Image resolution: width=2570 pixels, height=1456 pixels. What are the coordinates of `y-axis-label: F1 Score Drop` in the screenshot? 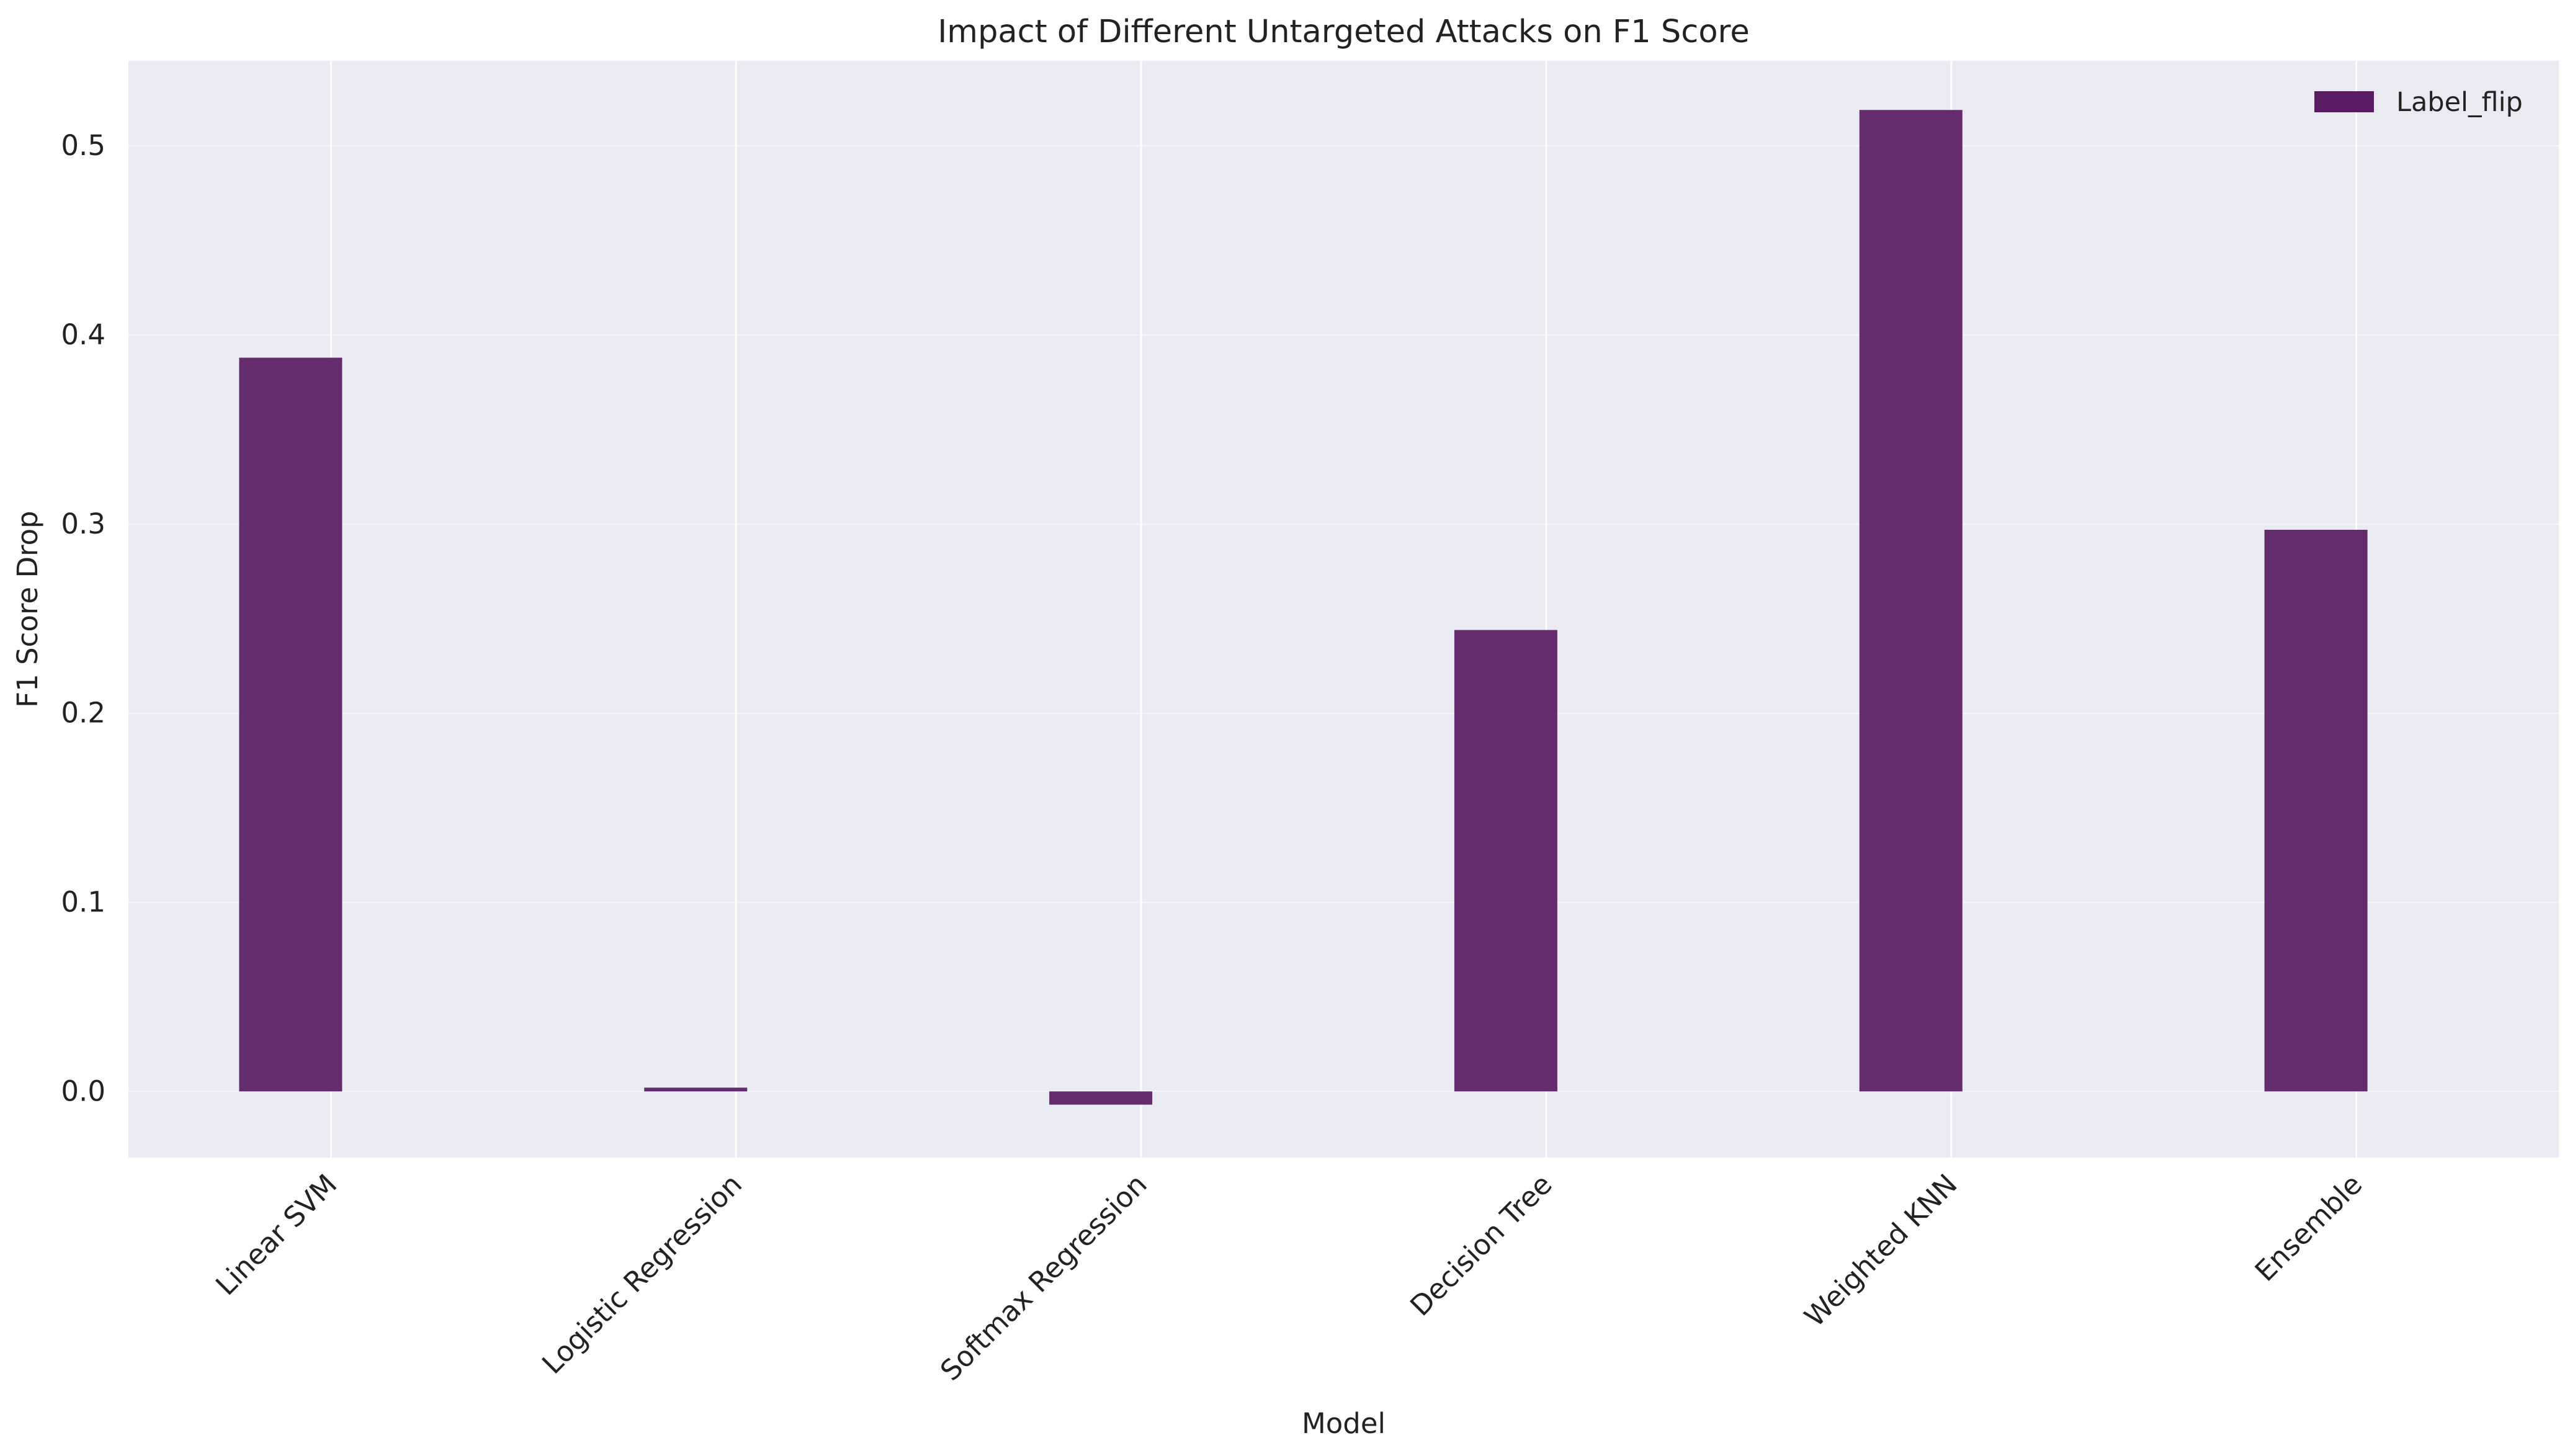 It's located at (28, 609).